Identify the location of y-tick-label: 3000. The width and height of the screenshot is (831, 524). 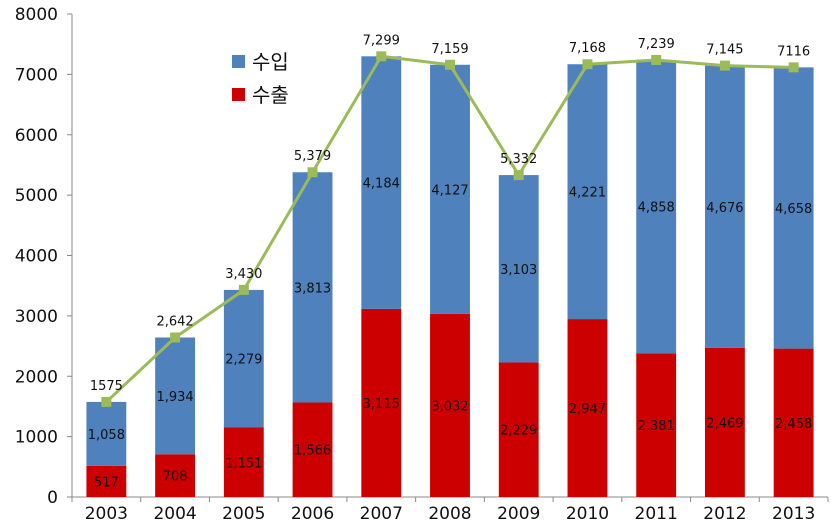
(36, 317).